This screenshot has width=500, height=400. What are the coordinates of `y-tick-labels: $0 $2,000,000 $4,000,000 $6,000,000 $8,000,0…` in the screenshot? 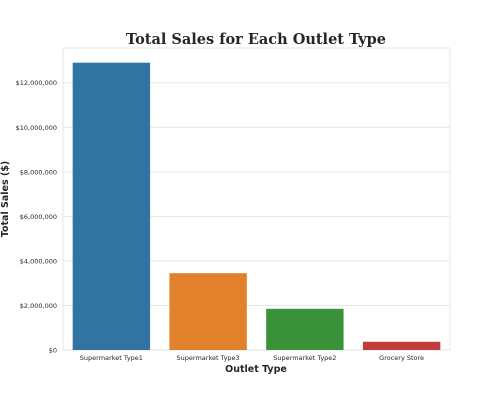 It's located at (36, 216).